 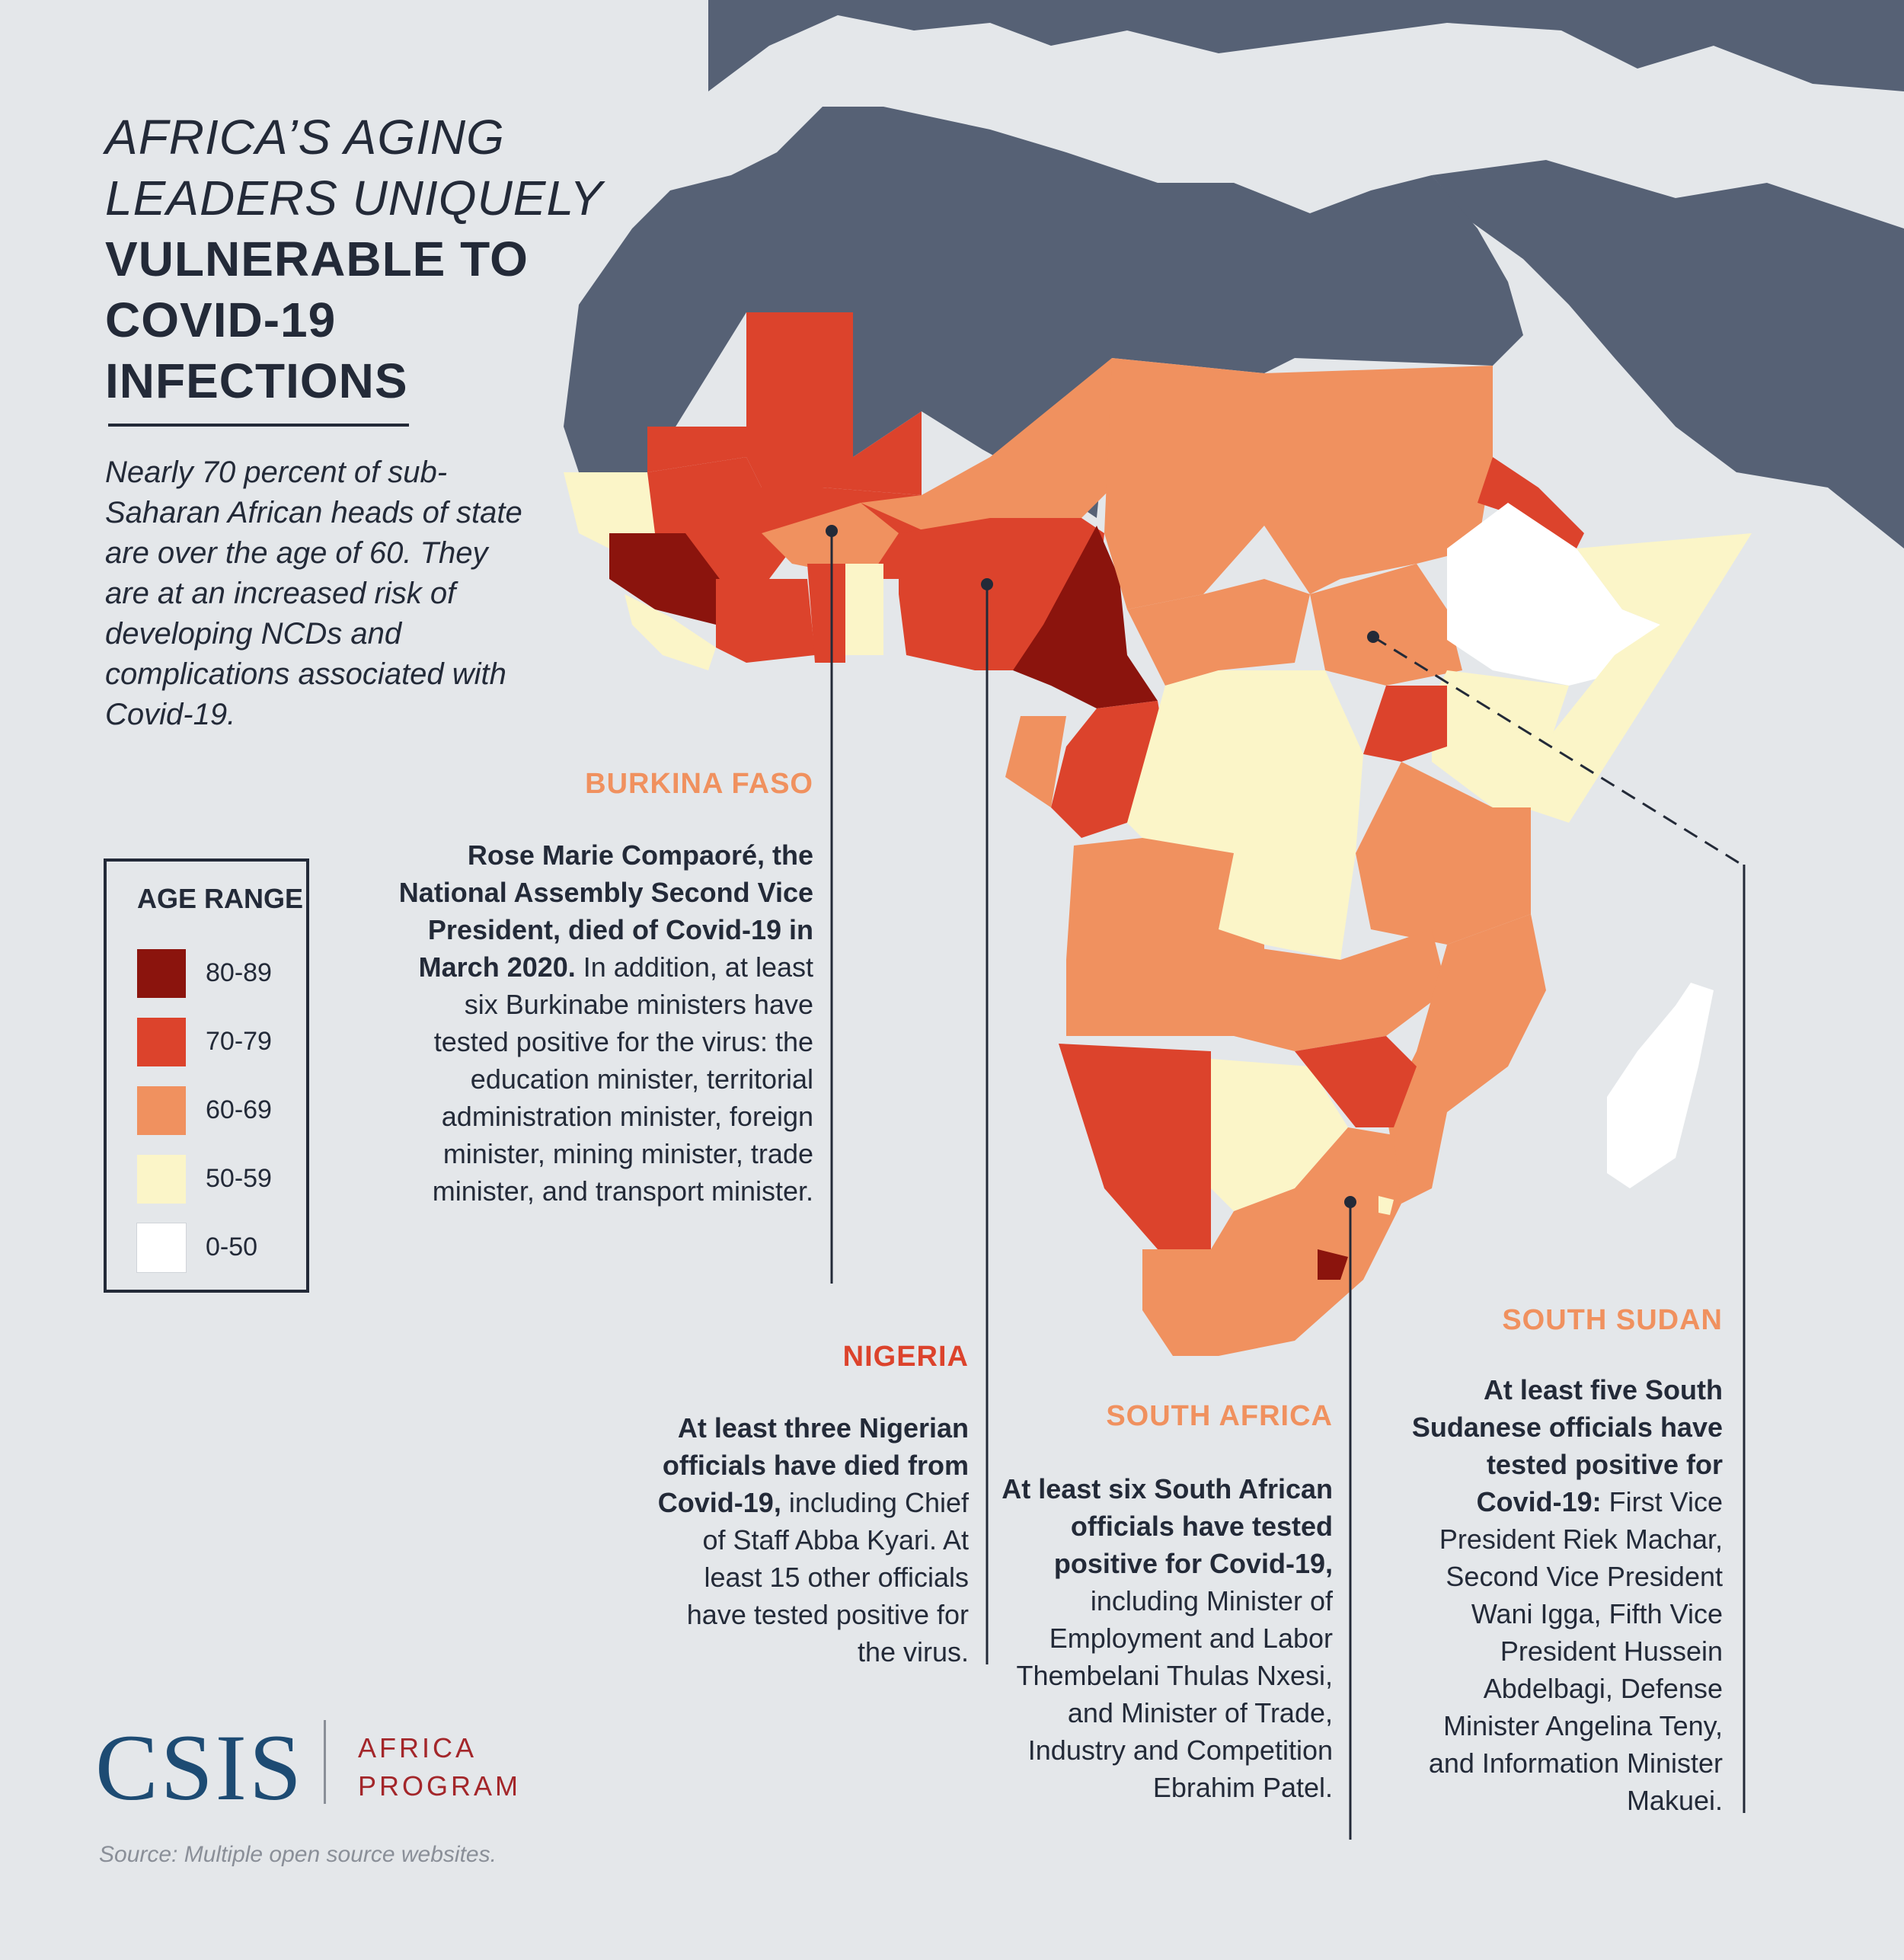 What do you see at coordinates (1379, 480) in the screenshot?
I see `sudan` at bounding box center [1379, 480].